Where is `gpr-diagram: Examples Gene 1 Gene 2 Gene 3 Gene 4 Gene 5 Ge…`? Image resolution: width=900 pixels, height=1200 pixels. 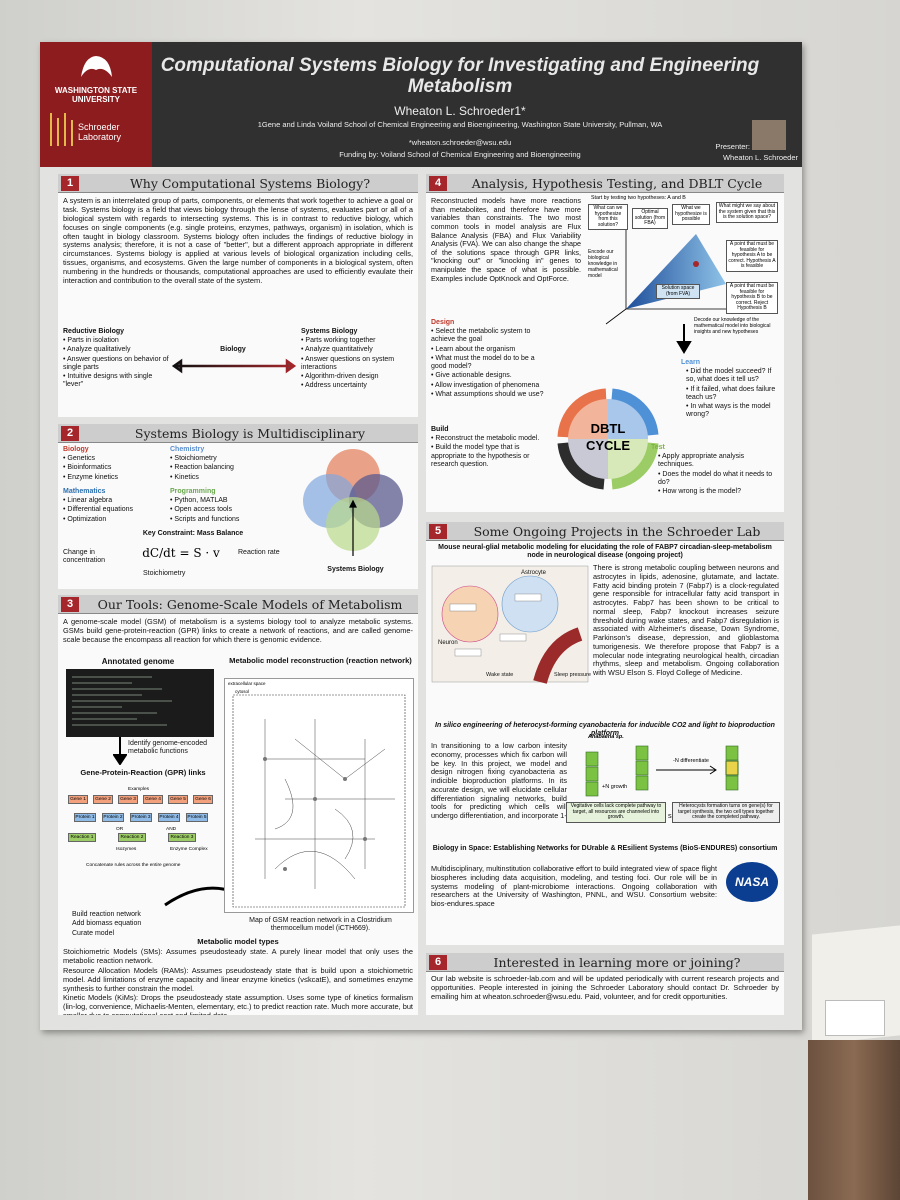 gpr-diagram: Examples Gene 1 Gene 2 Gene 3 Gene 4 Gene 5 Ge… is located at coordinates (141, 842).